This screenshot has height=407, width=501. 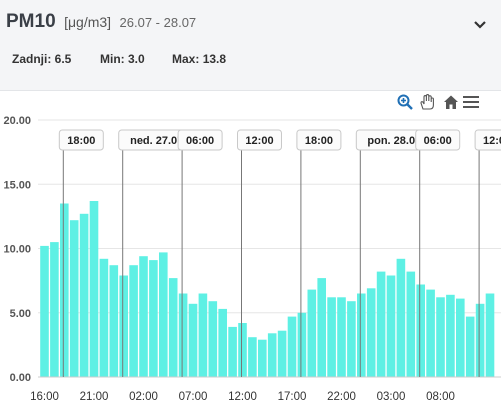 What do you see at coordinates (391, 397) in the screenshot?
I see `x-tick-label: 03:00` at bounding box center [391, 397].